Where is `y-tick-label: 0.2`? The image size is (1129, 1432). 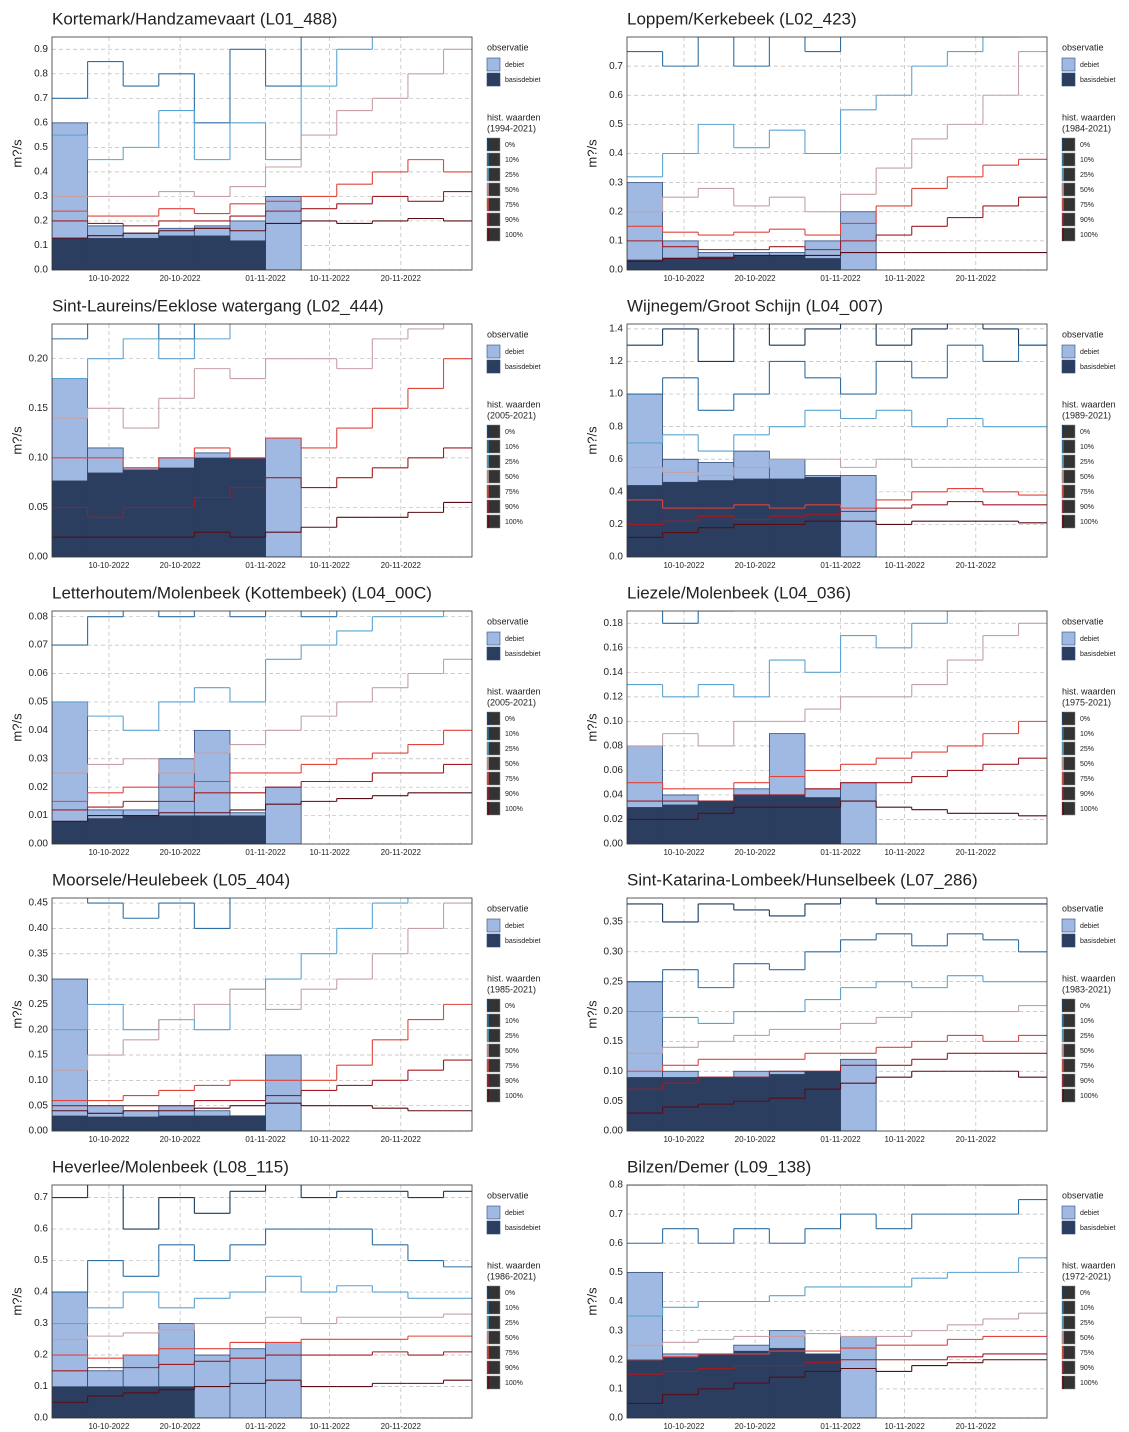
y-tick-label: 0.2 is located at coordinates (616, 211).